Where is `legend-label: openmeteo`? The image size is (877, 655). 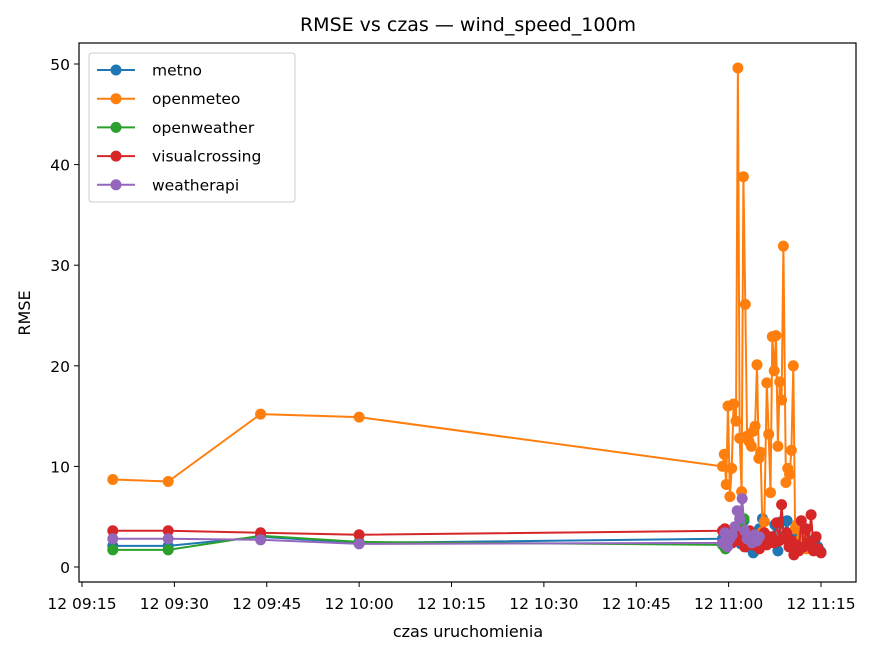
legend-label: openmeteo is located at coordinates (196, 99).